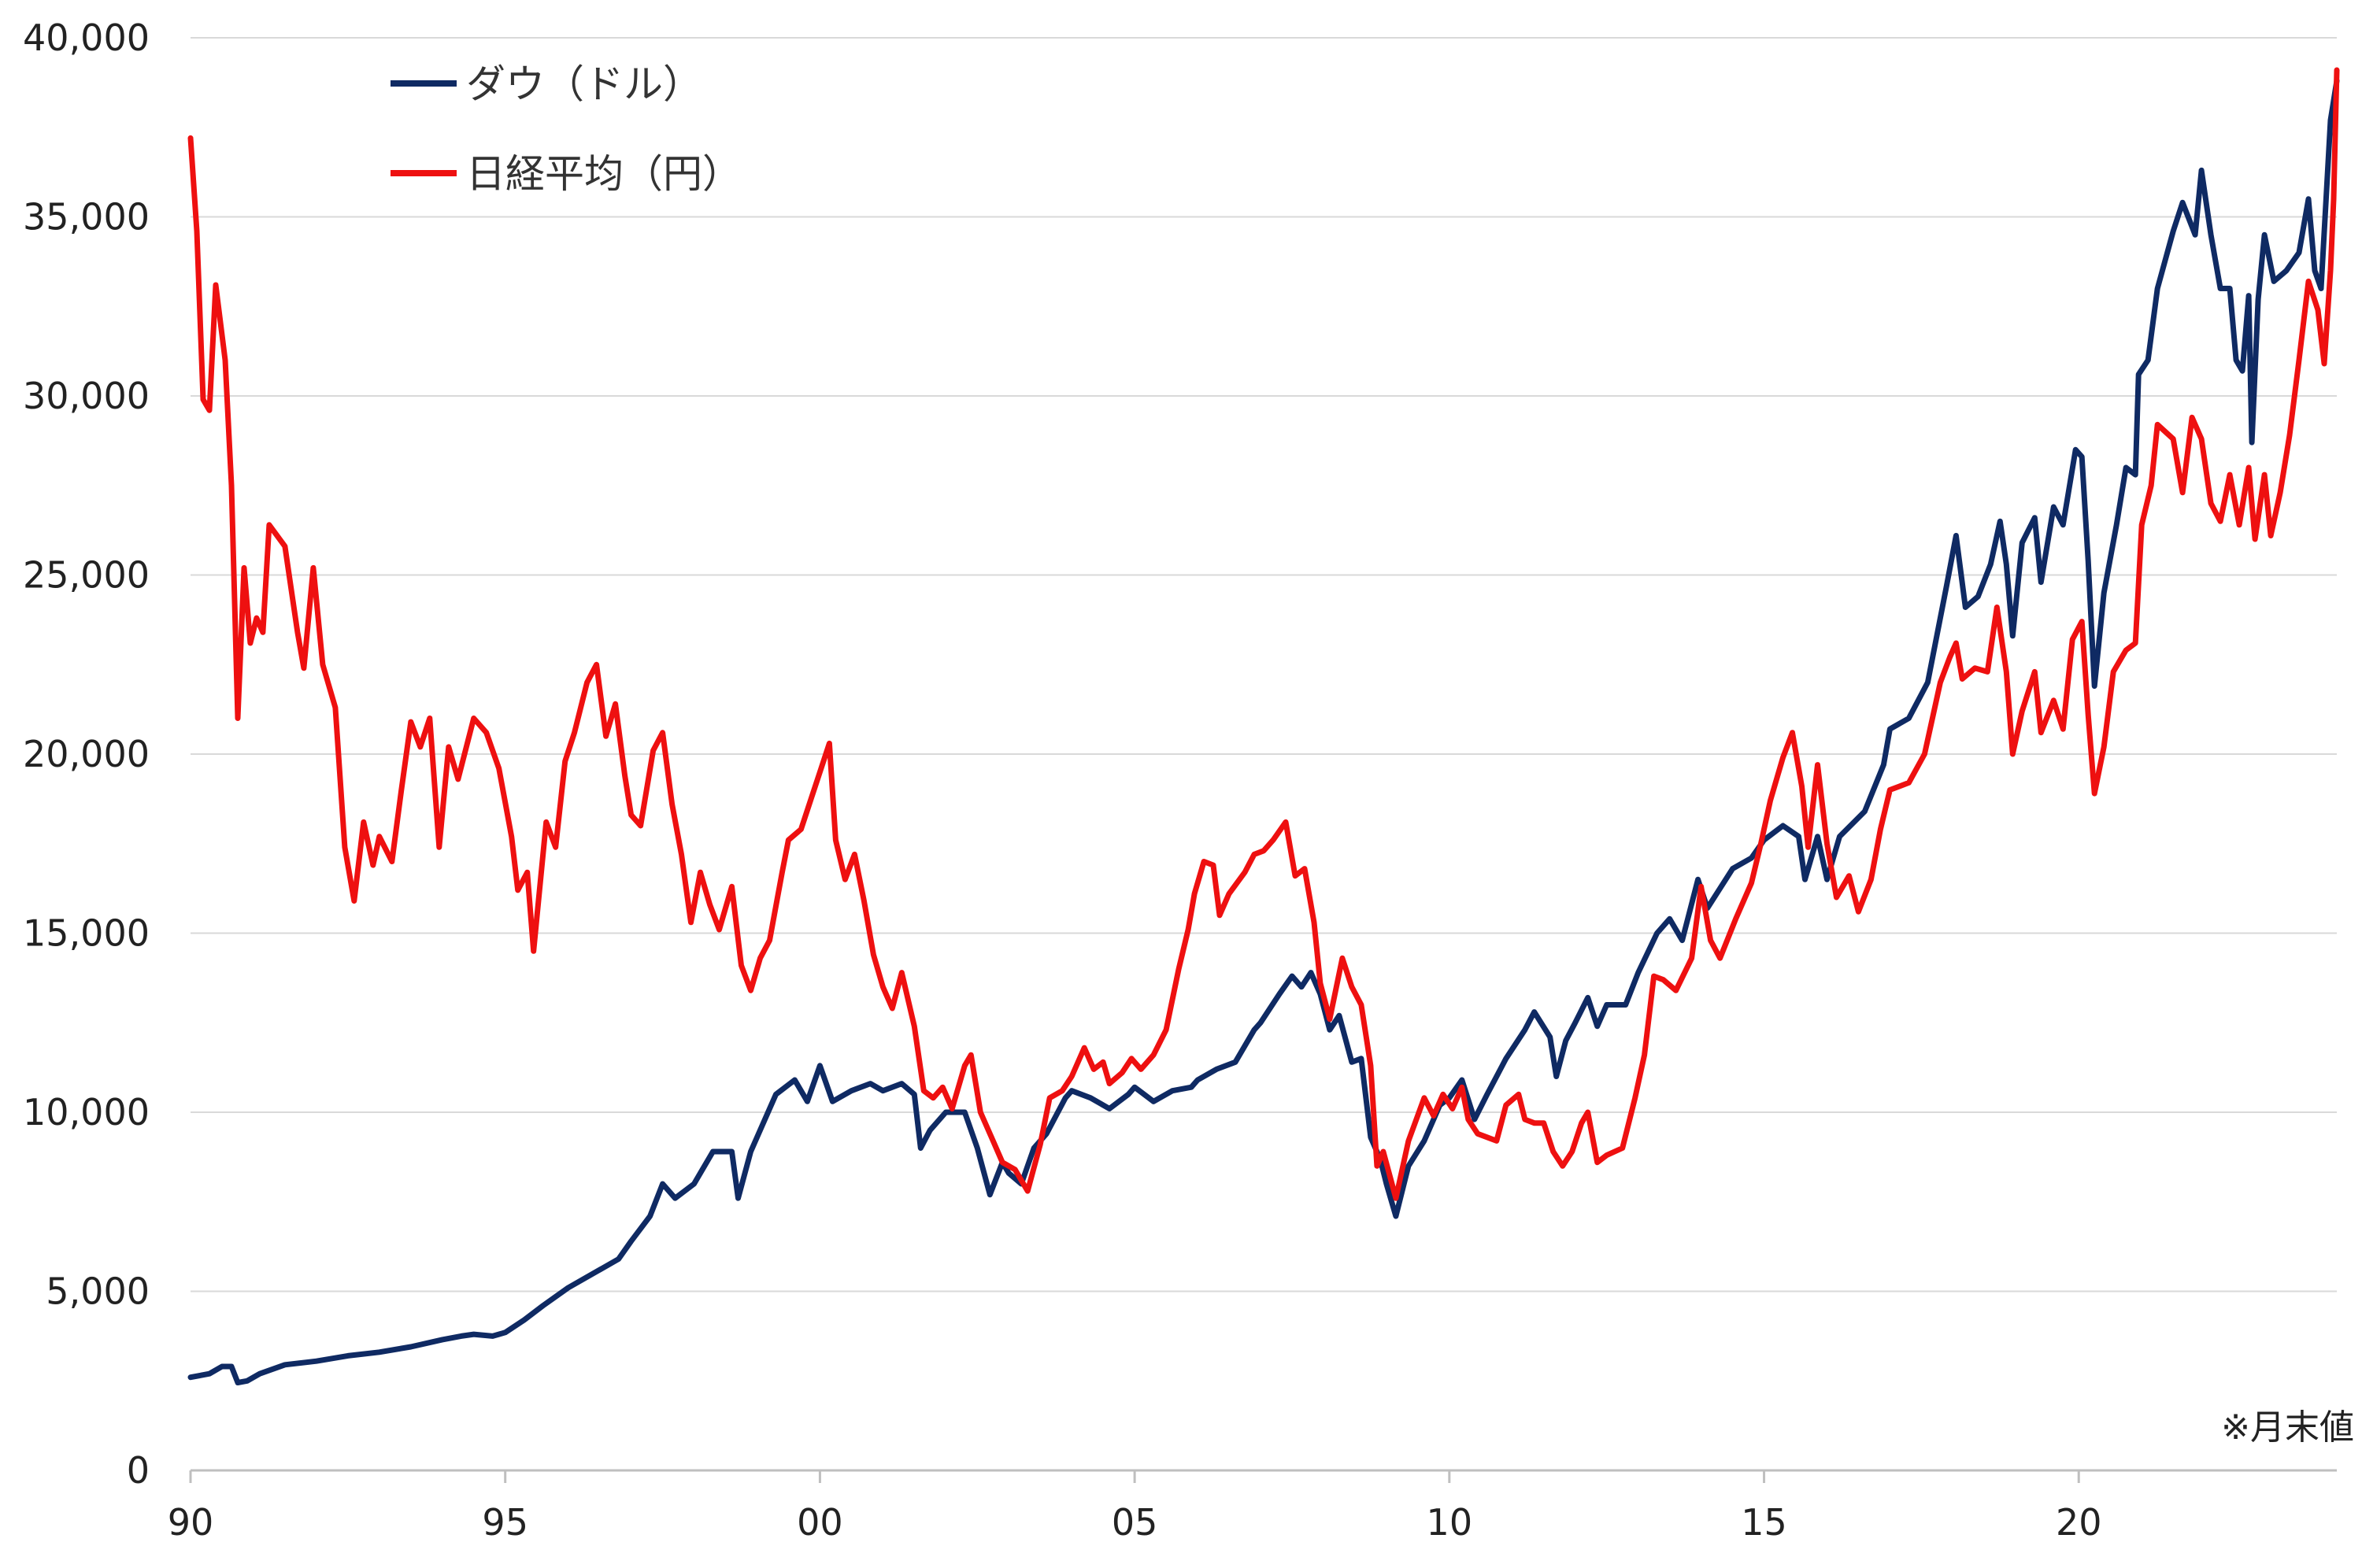  Describe the element at coordinates (566, 129) in the screenshot. I see `legend: ダウ（ドル） 日経平均（円）` at that location.